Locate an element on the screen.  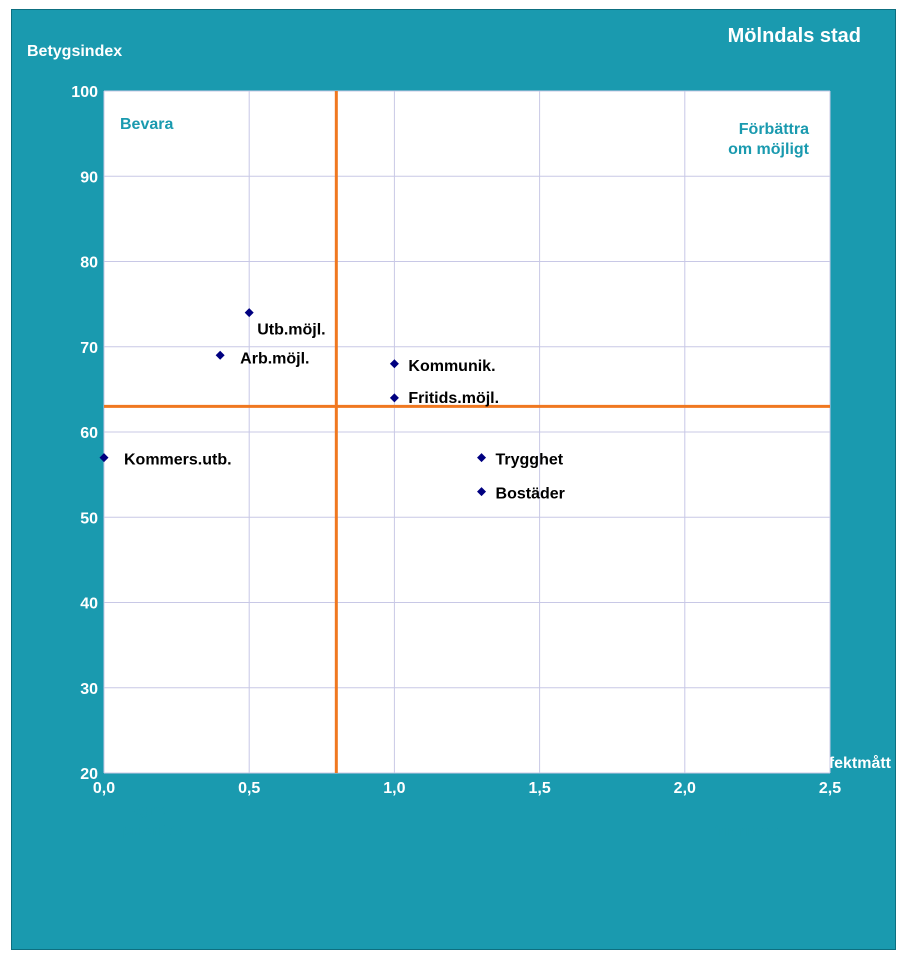
x-tick-label: 0,0 is located at coordinates (104, 788).